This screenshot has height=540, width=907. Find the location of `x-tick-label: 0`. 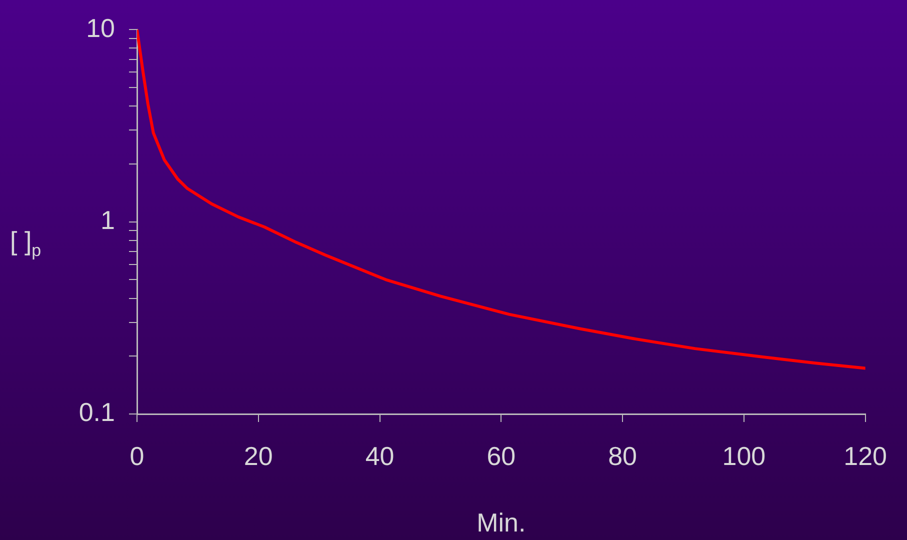

x-tick-label: 0 is located at coordinates (137, 455).